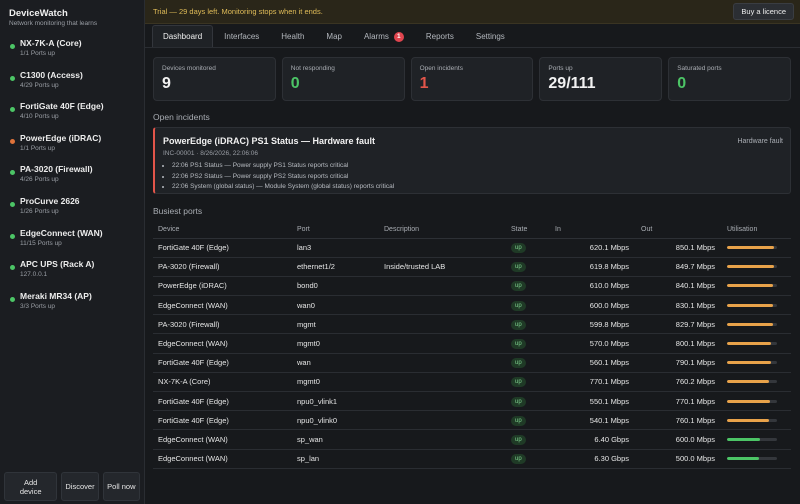  Describe the element at coordinates (593, 459) in the screenshot. I see `cell-in: 6.30 Gbps` at that location.